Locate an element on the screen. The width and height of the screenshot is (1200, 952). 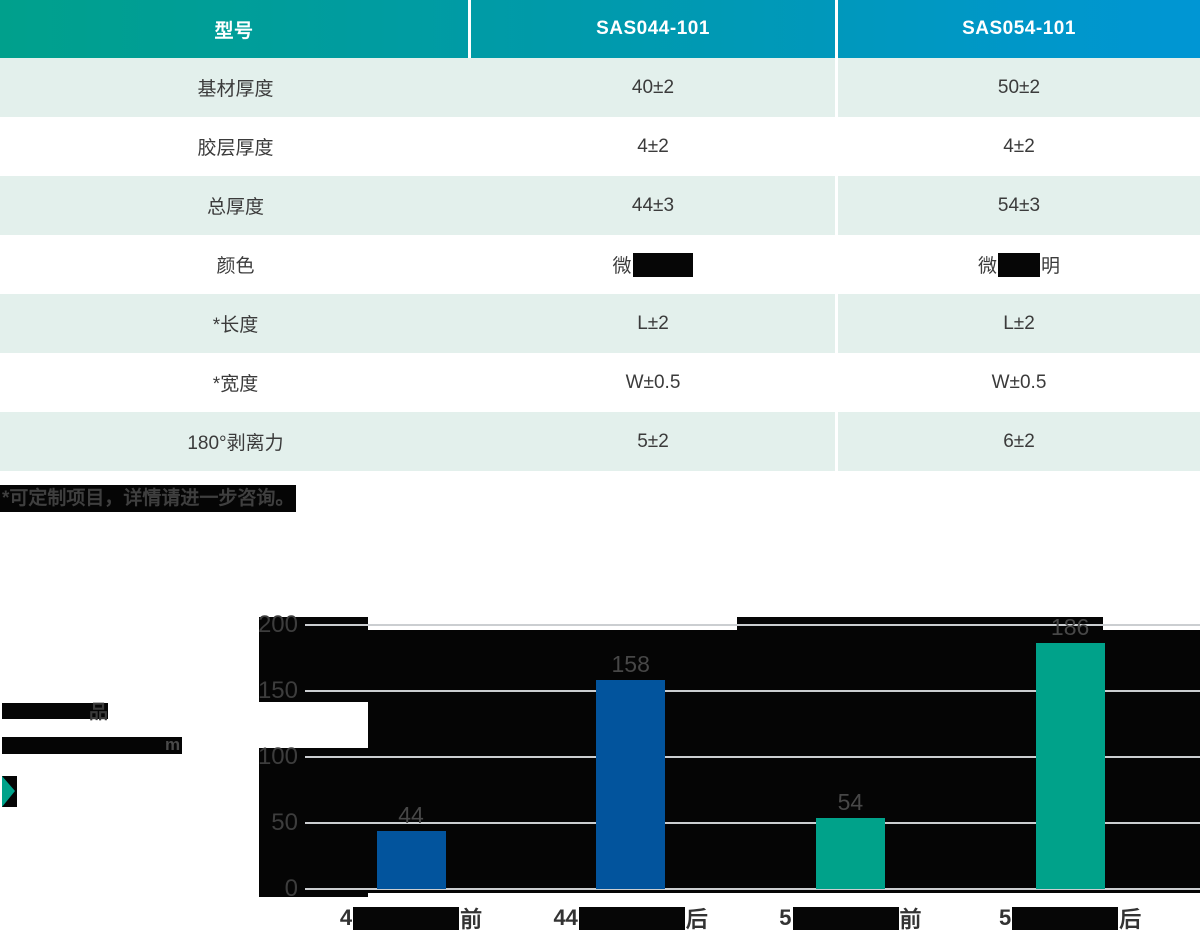
header-cell-sas044: SAS044-101 is located at coordinates (654, 29).